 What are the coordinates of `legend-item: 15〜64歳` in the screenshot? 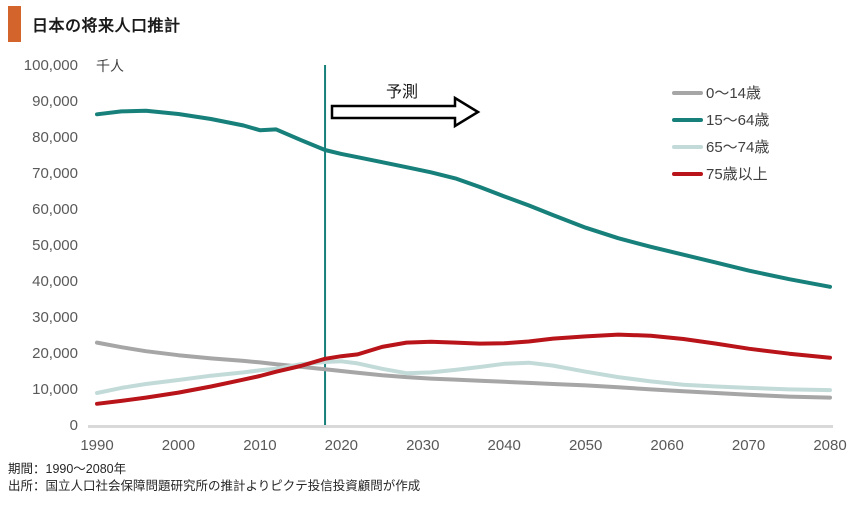 It's located at (720, 119).